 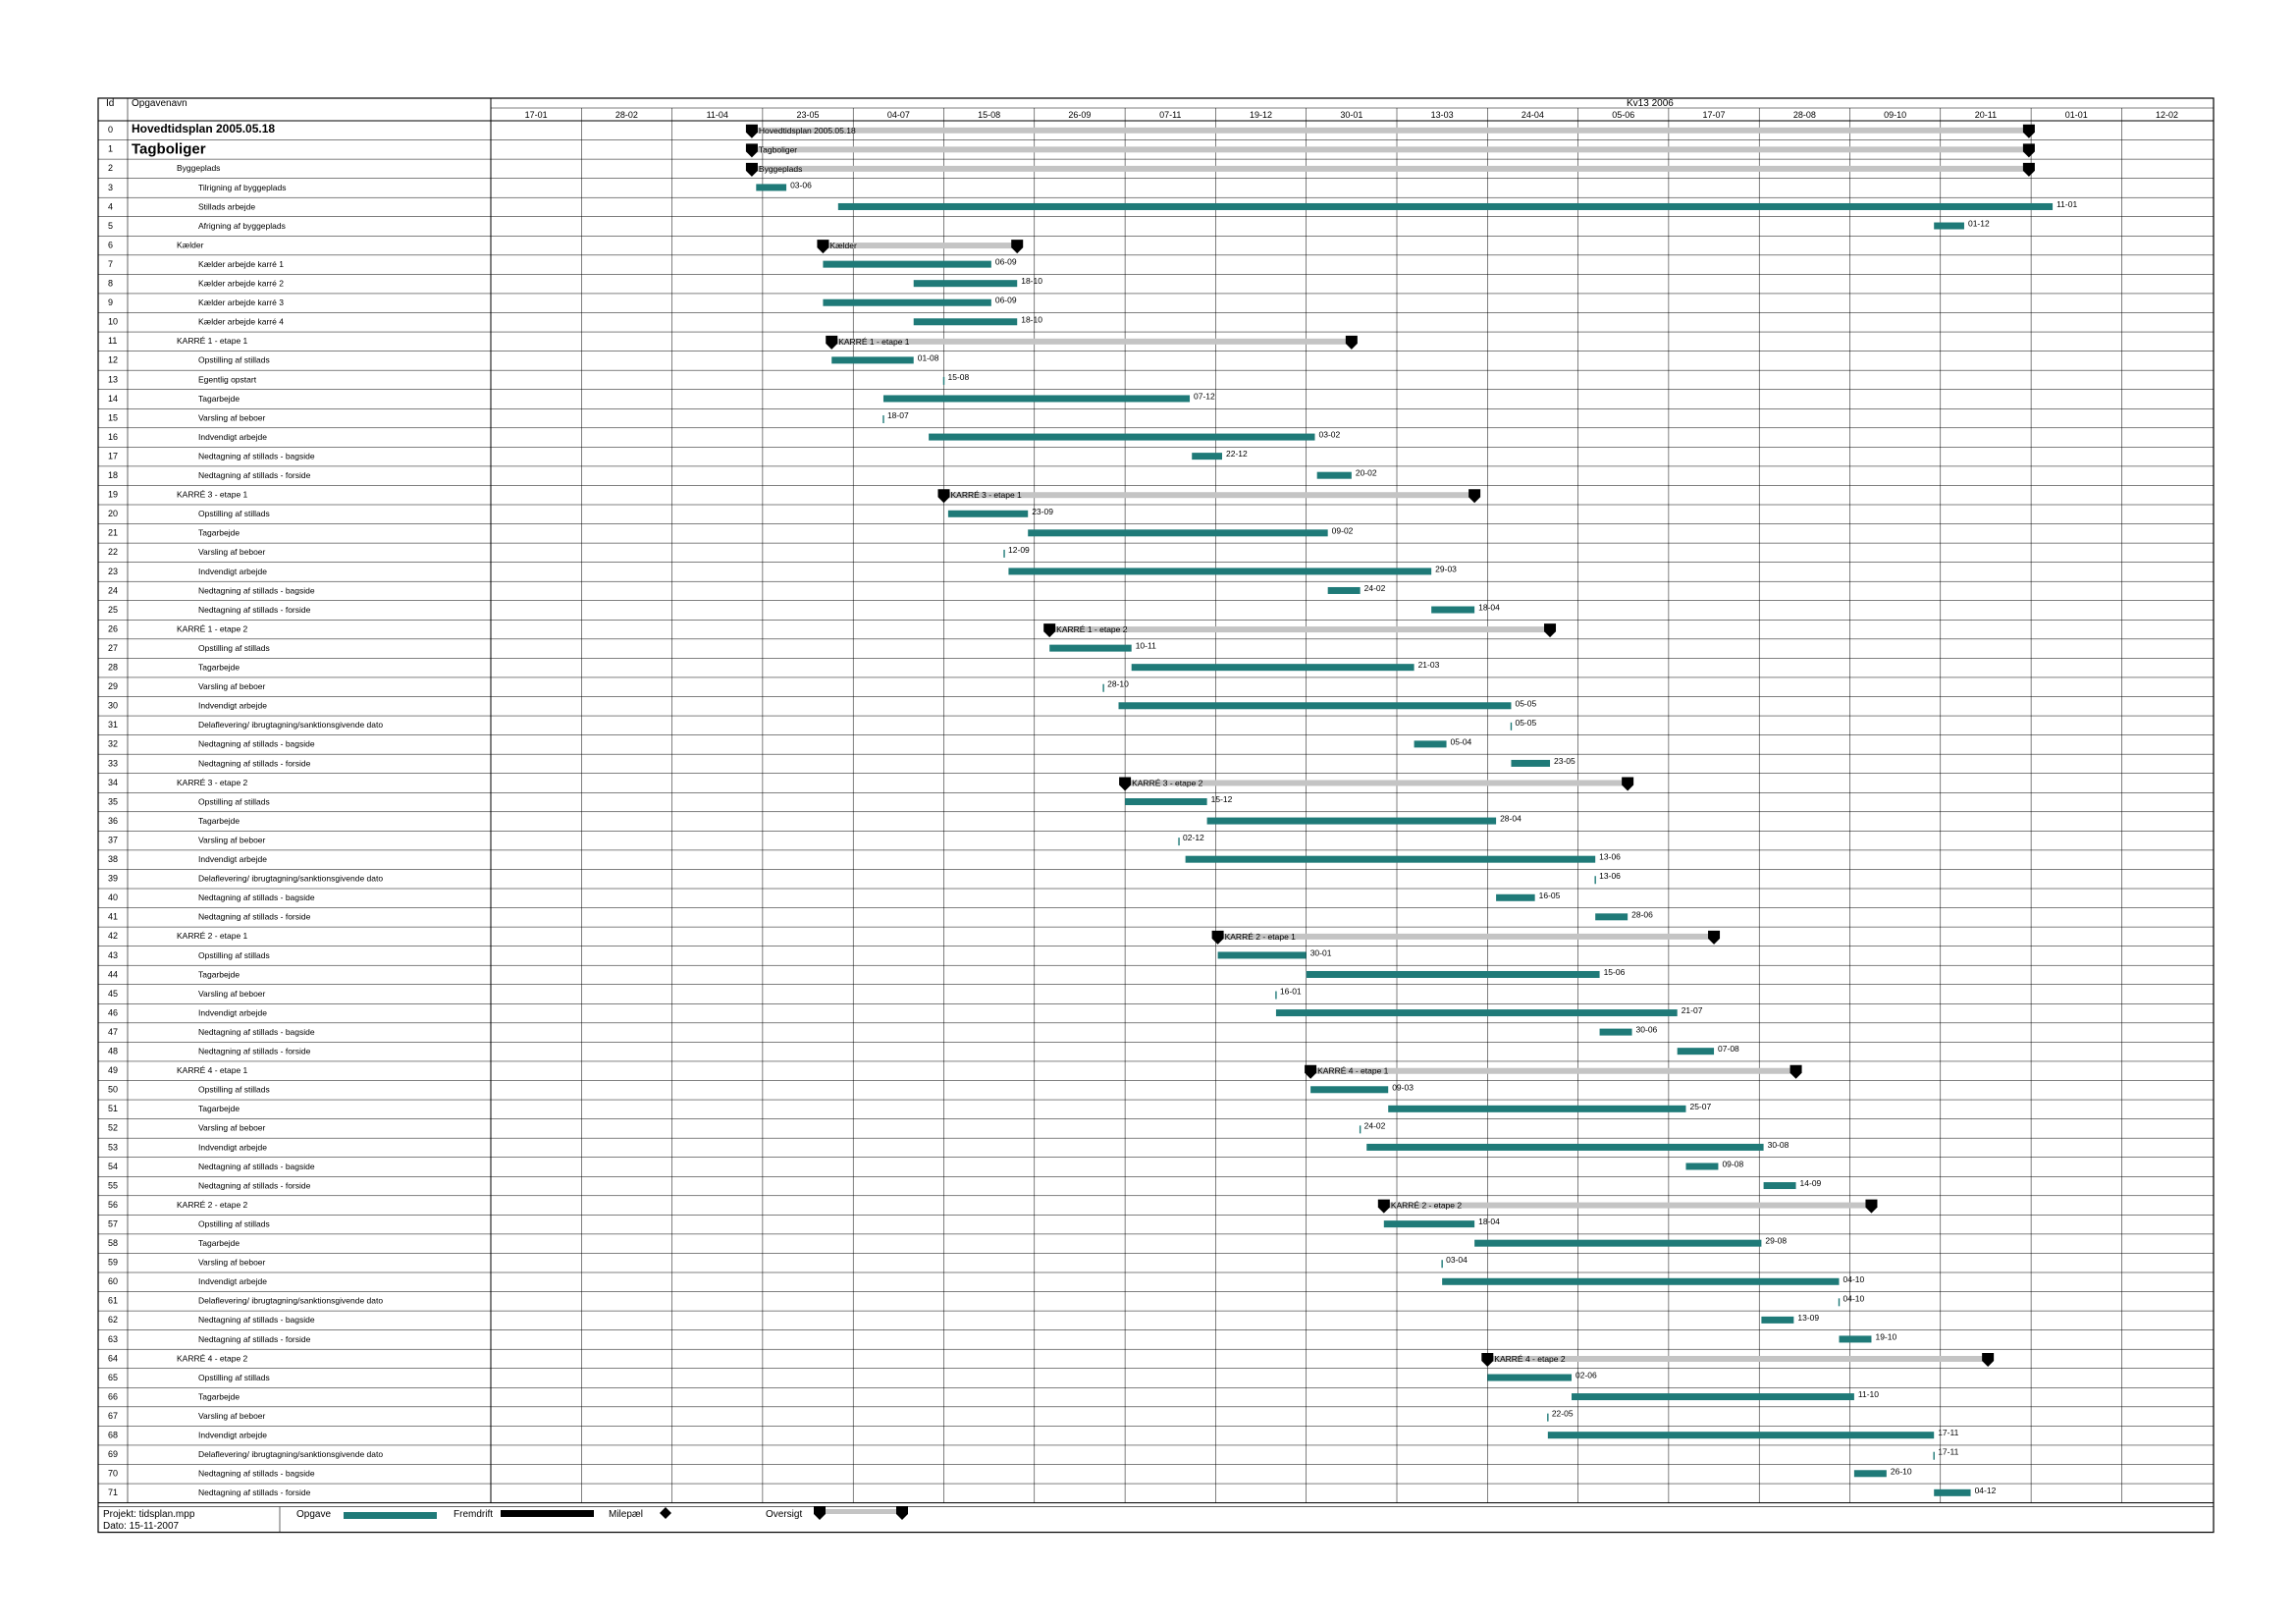 What do you see at coordinates (113, 514) in the screenshot?
I see `task-id: 20` at bounding box center [113, 514].